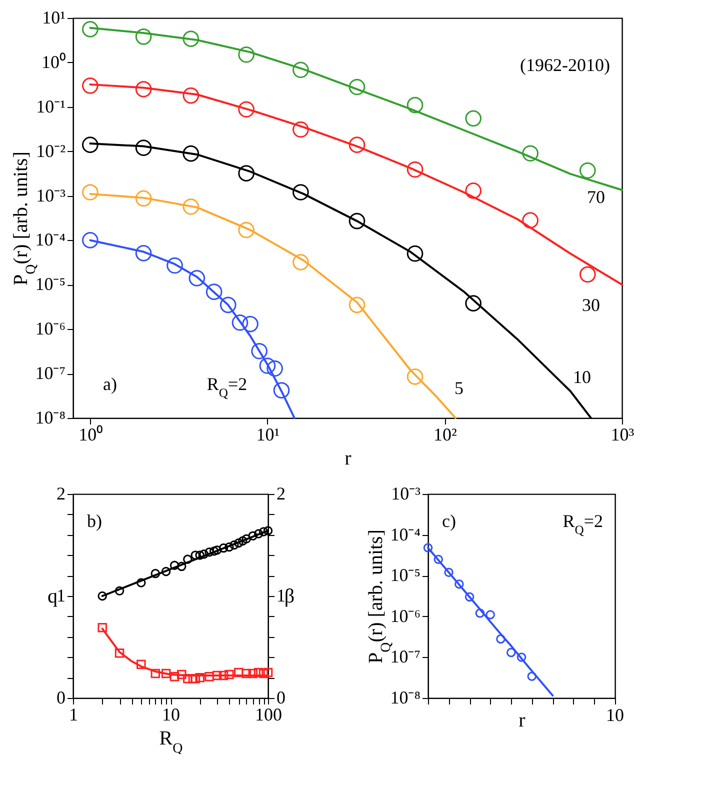 This screenshot has height=811, width=701. Describe the element at coordinates (459, 388) in the screenshot. I see `annotation: 5` at that location.